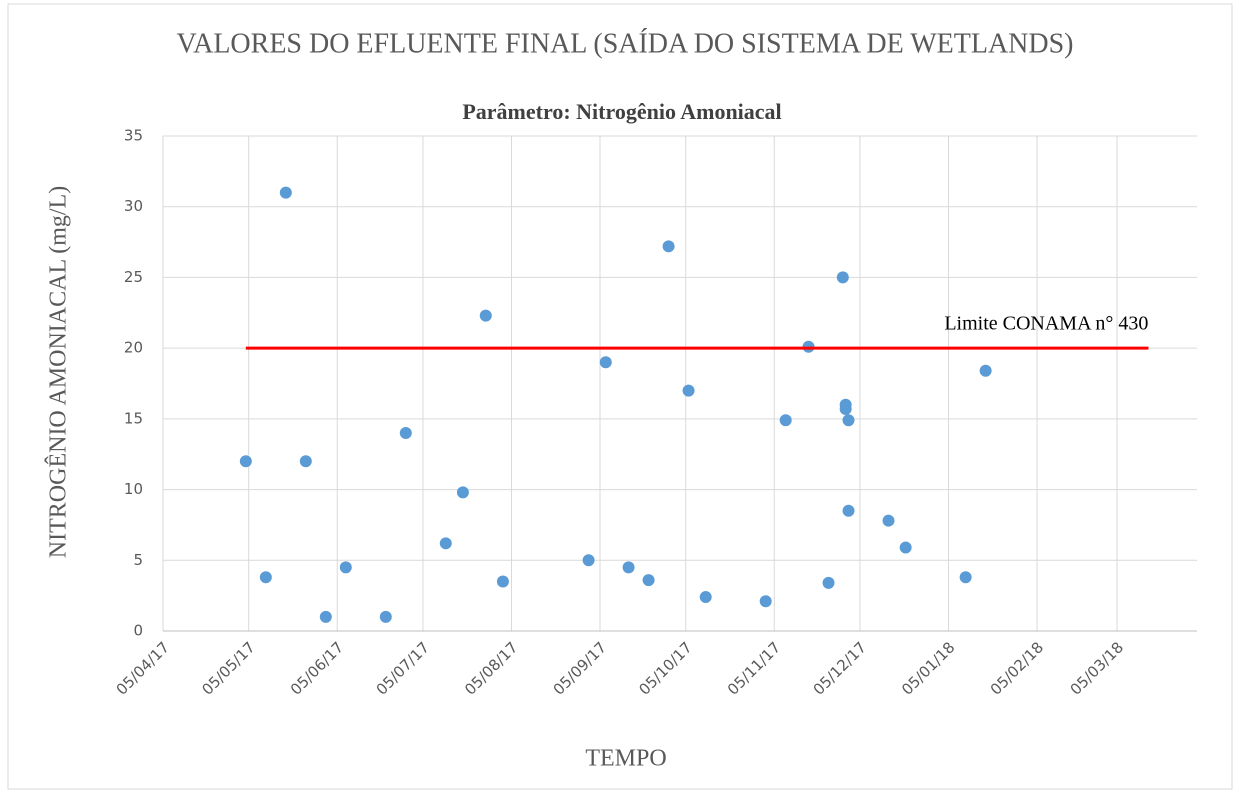  Describe the element at coordinates (133, 489) in the screenshot. I see `y-tick-label: 10` at that location.